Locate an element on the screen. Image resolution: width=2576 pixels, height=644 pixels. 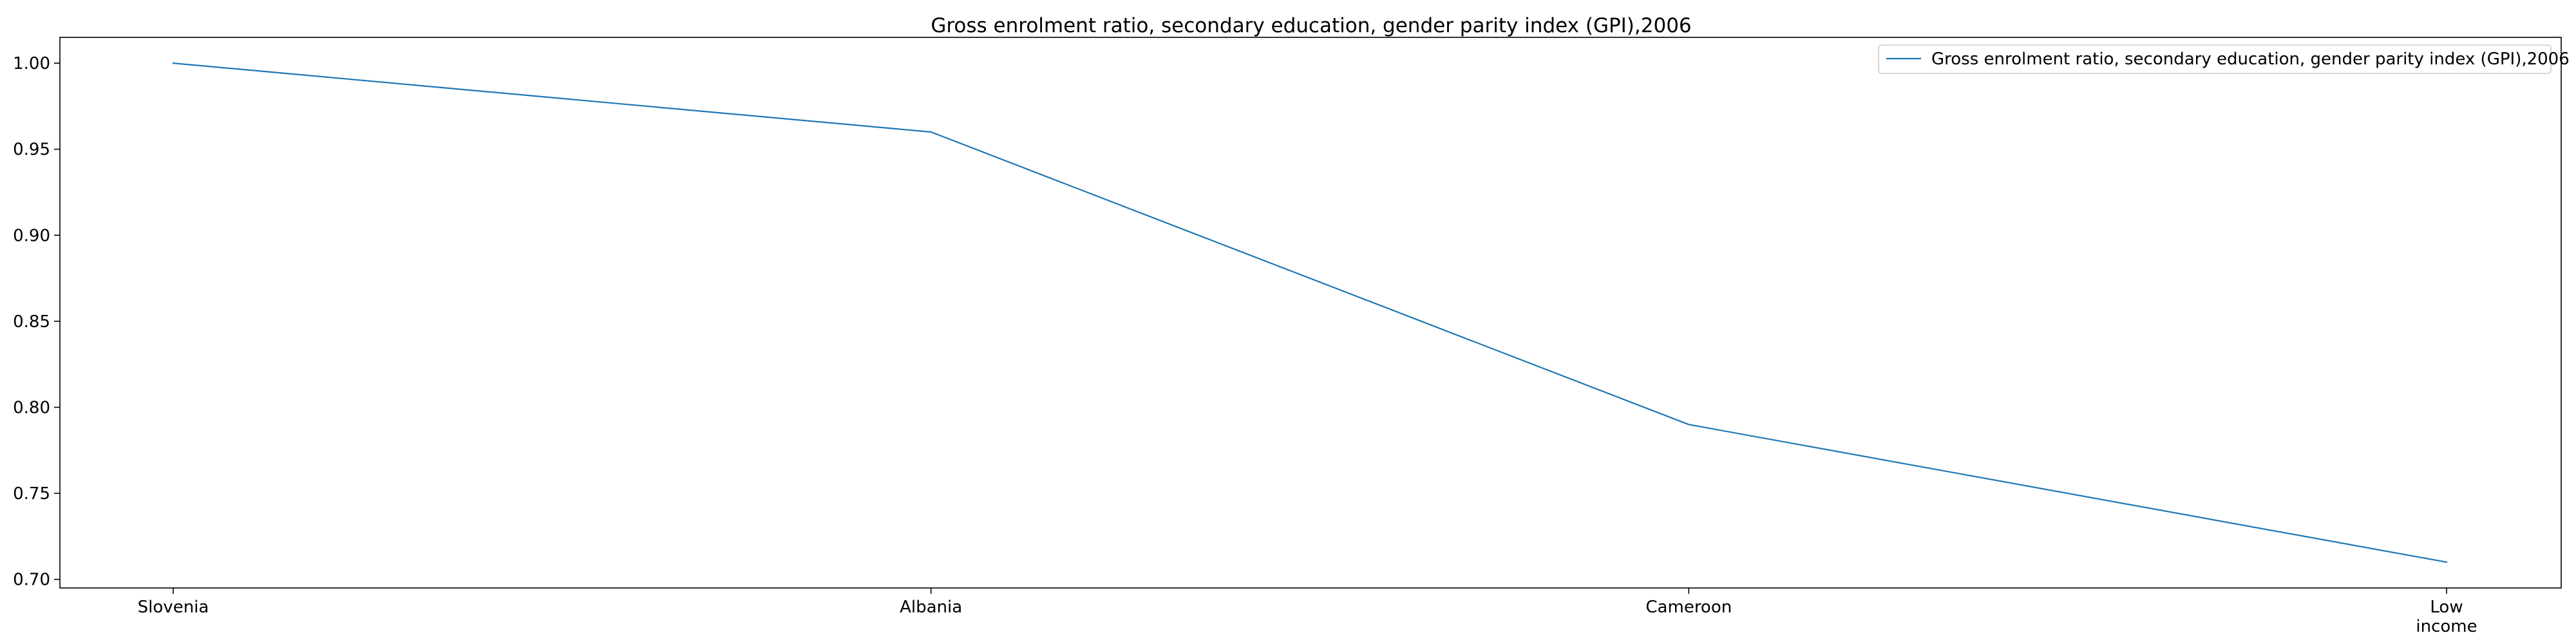
legend-frame is located at coordinates (2215, 59).